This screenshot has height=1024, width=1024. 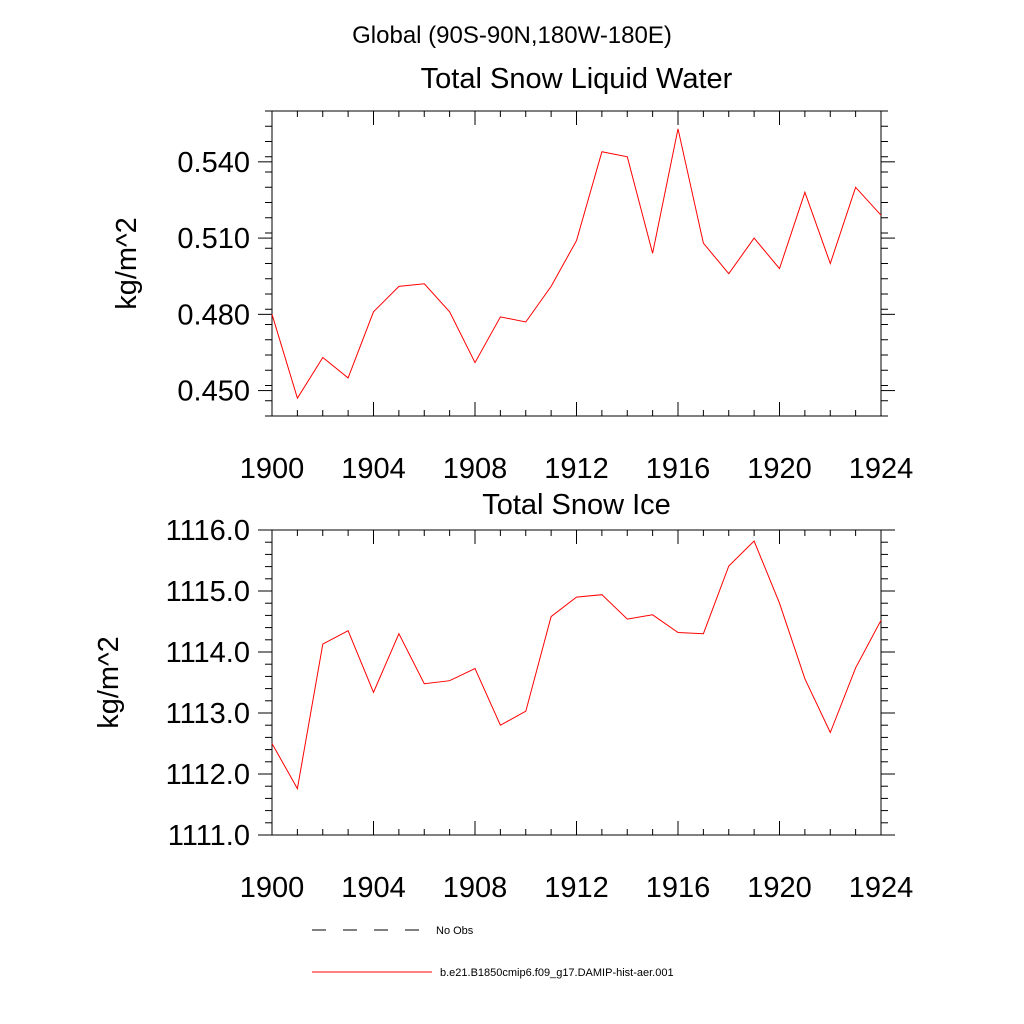 I want to click on legend-label-no-obs: No Obs, so click(x=455, y=931).